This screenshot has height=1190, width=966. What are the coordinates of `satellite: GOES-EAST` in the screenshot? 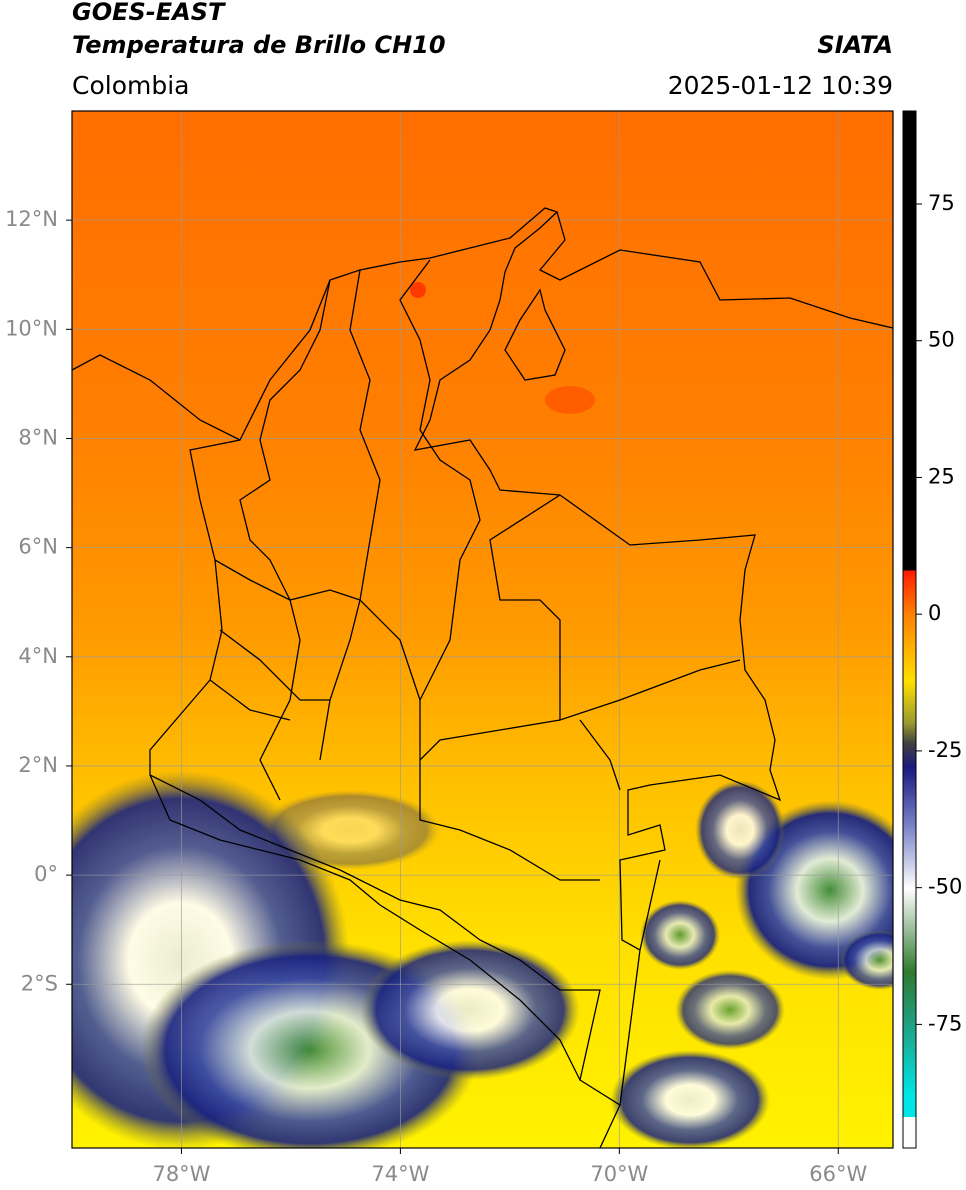 It's located at (149, 13).